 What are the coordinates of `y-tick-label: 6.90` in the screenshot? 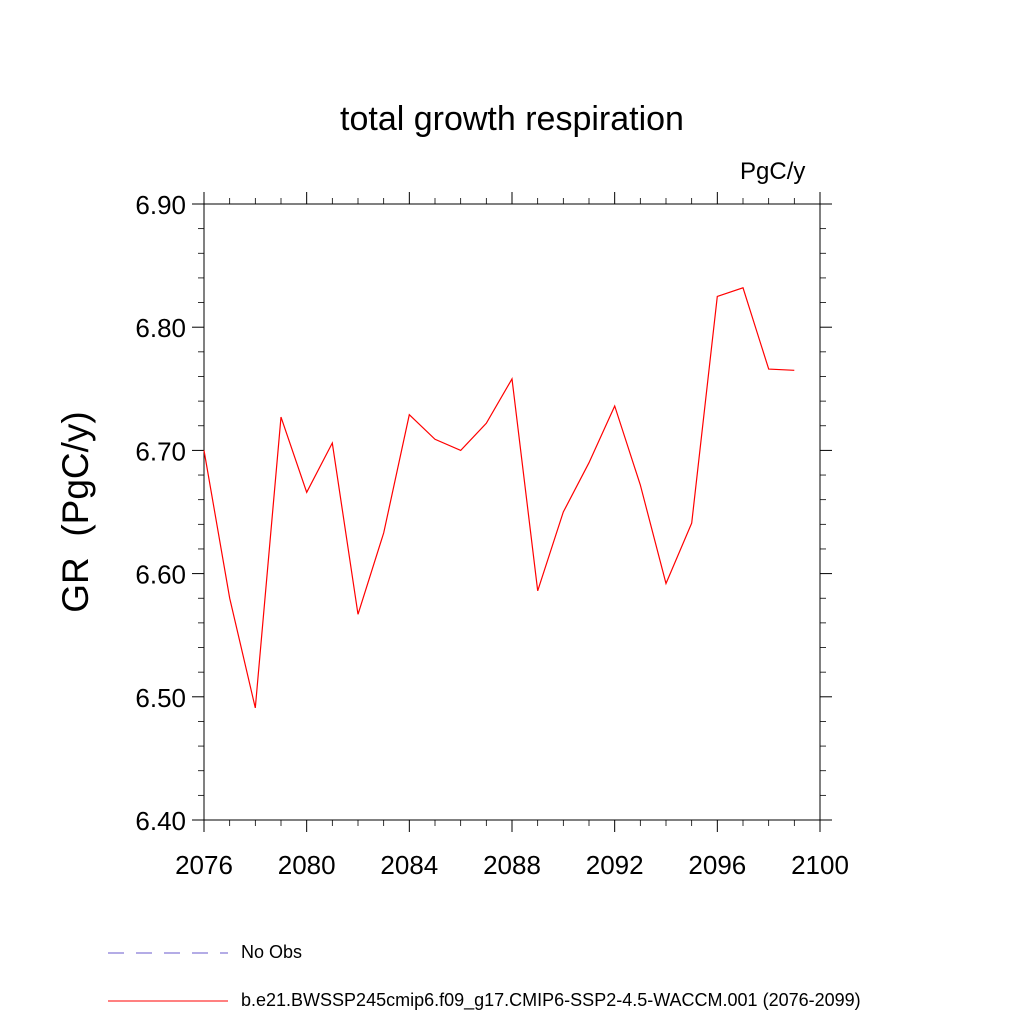 It's located at (160, 205).